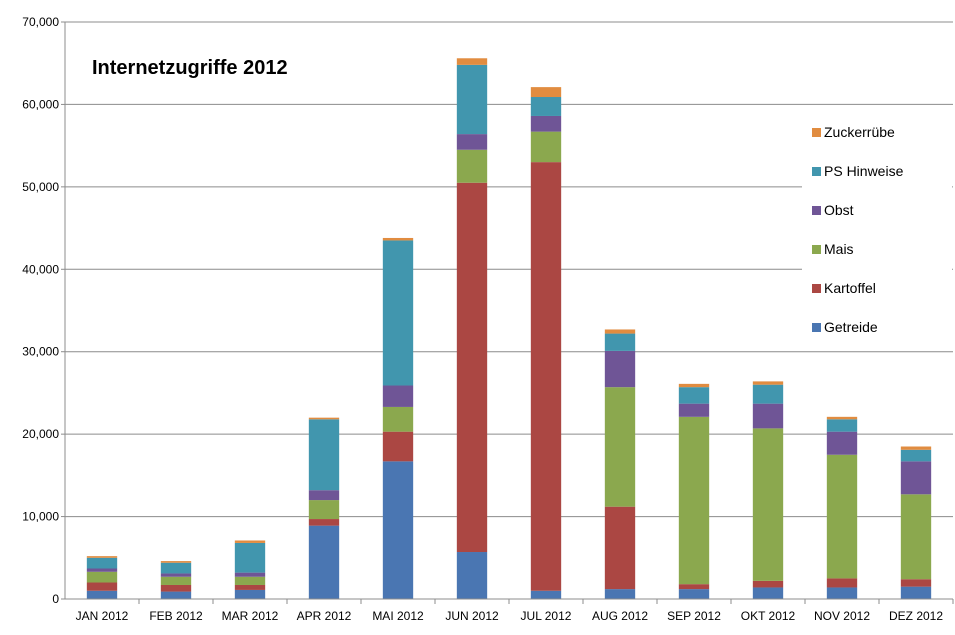 This screenshot has height=635, width=955. I want to click on x-tick-label: NOV 2012, so click(842, 616).